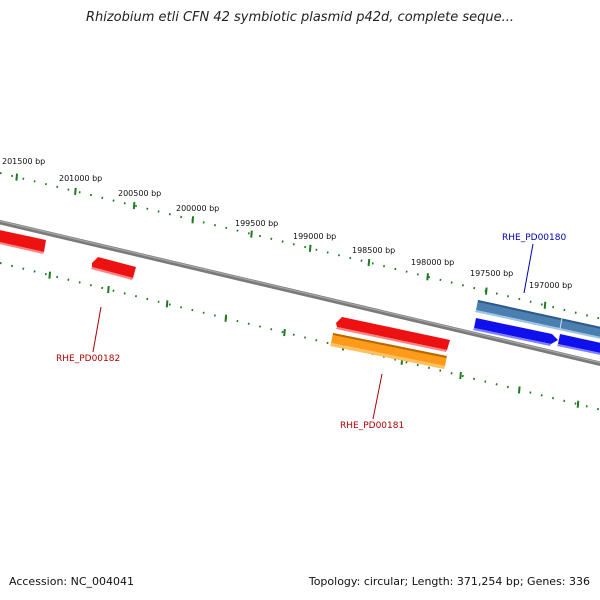  What do you see at coordinates (536, 337) in the screenshot?
I see `gene-feature-blue` at bounding box center [536, 337].